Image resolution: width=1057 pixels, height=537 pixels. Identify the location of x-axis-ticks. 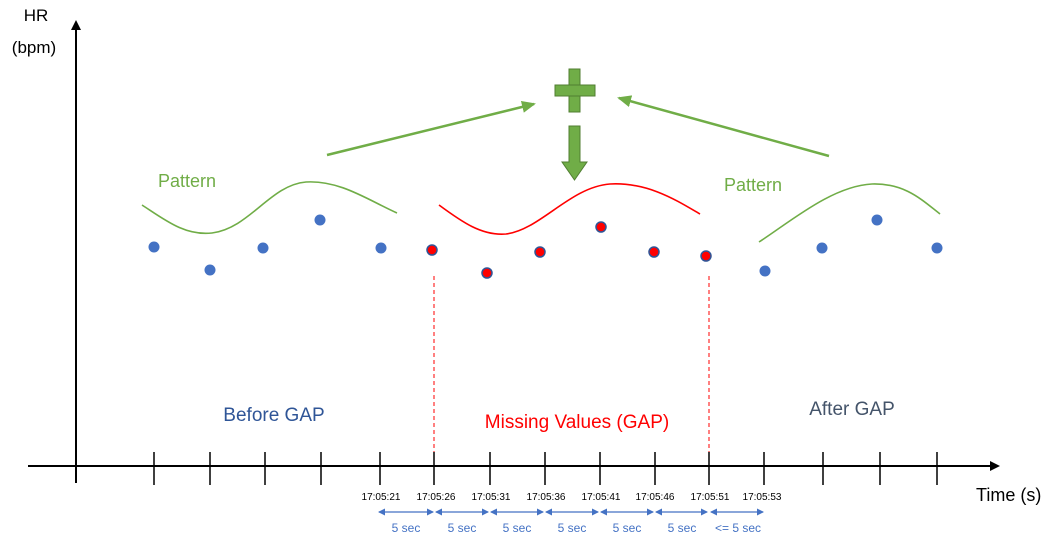
(545, 468).